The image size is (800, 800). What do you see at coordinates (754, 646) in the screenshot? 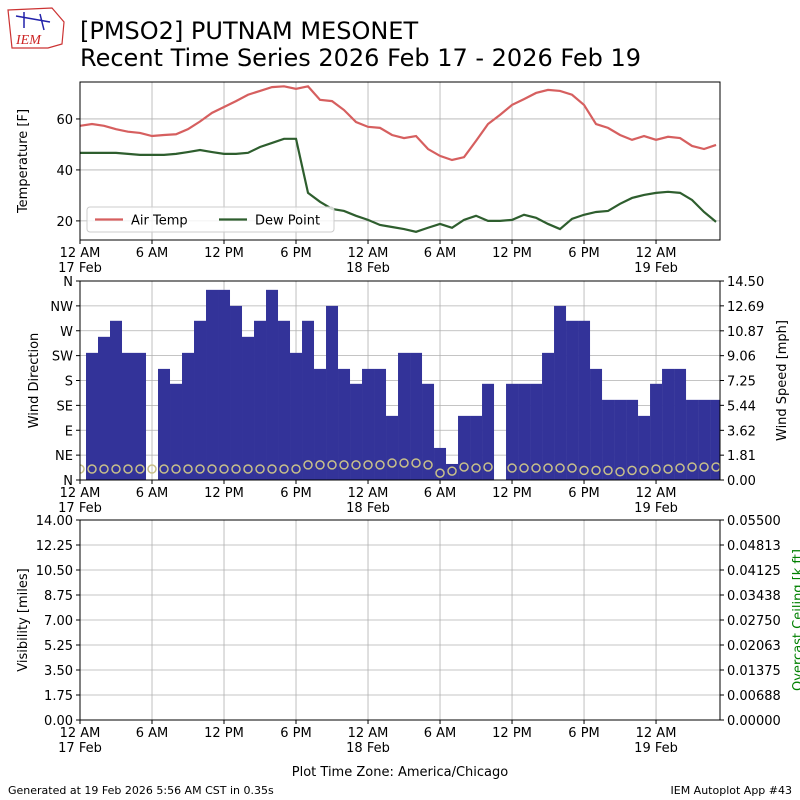
I see `y2-tick-label: 0.02063` at bounding box center [754, 646].